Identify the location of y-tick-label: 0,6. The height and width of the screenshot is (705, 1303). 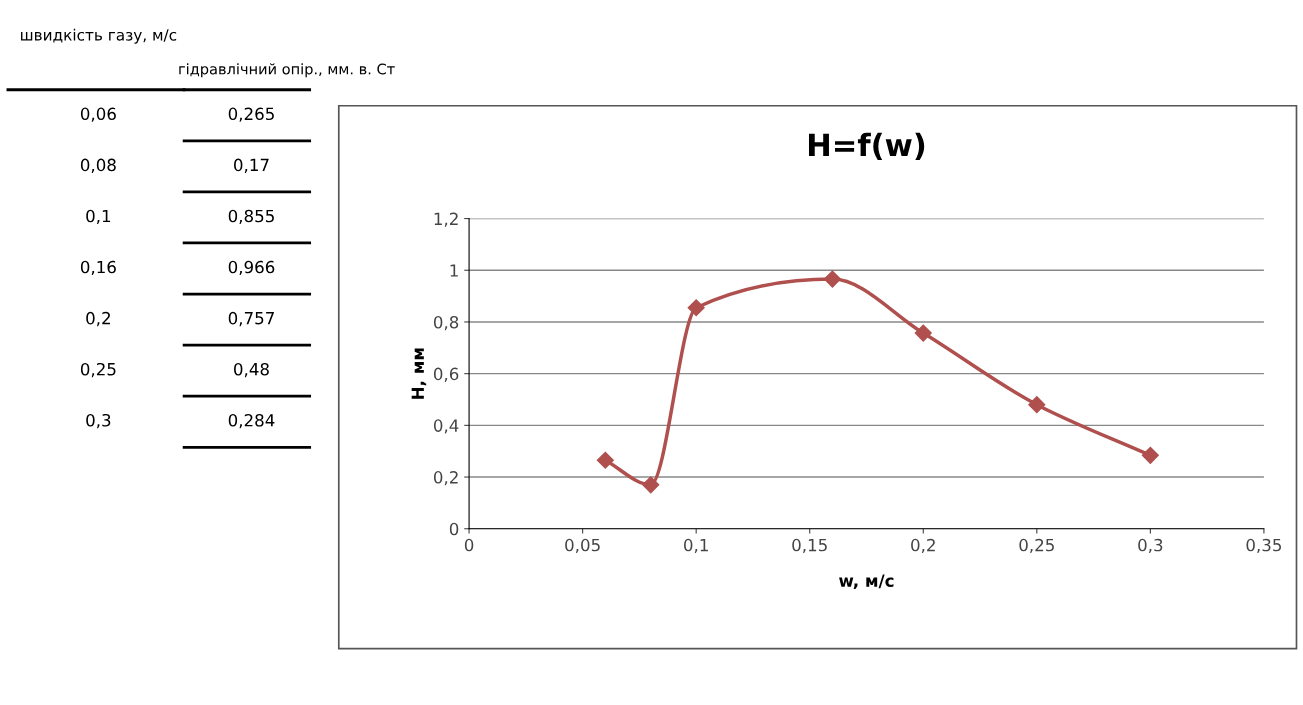
(446, 374).